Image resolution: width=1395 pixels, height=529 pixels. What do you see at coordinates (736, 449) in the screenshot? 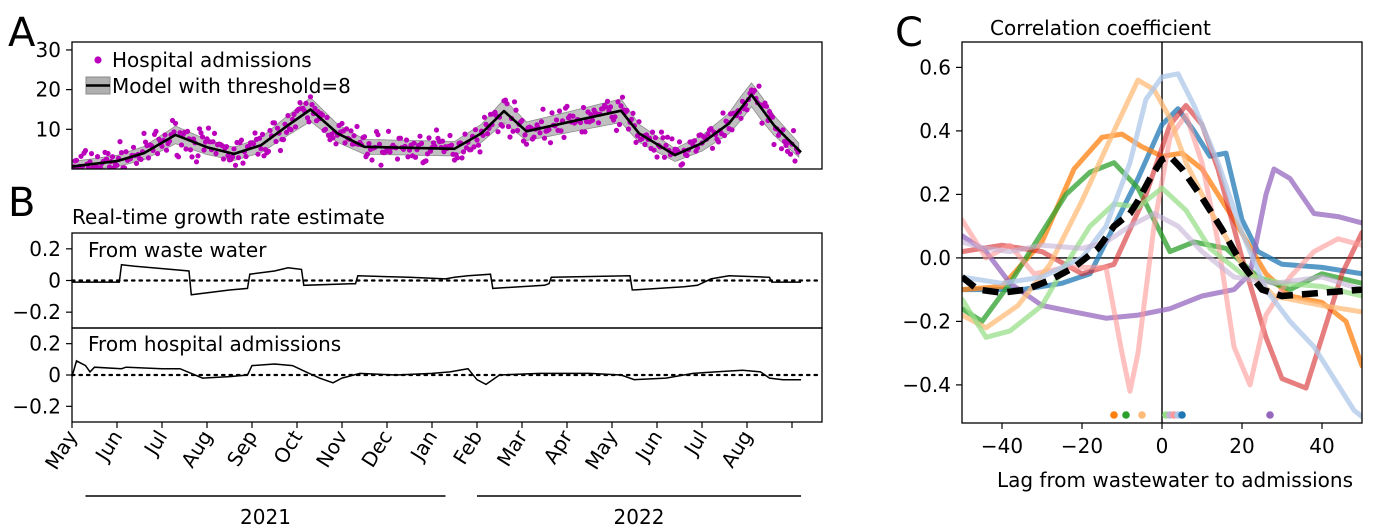
I see `month-label: Aug` at bounding box center [736, 449].